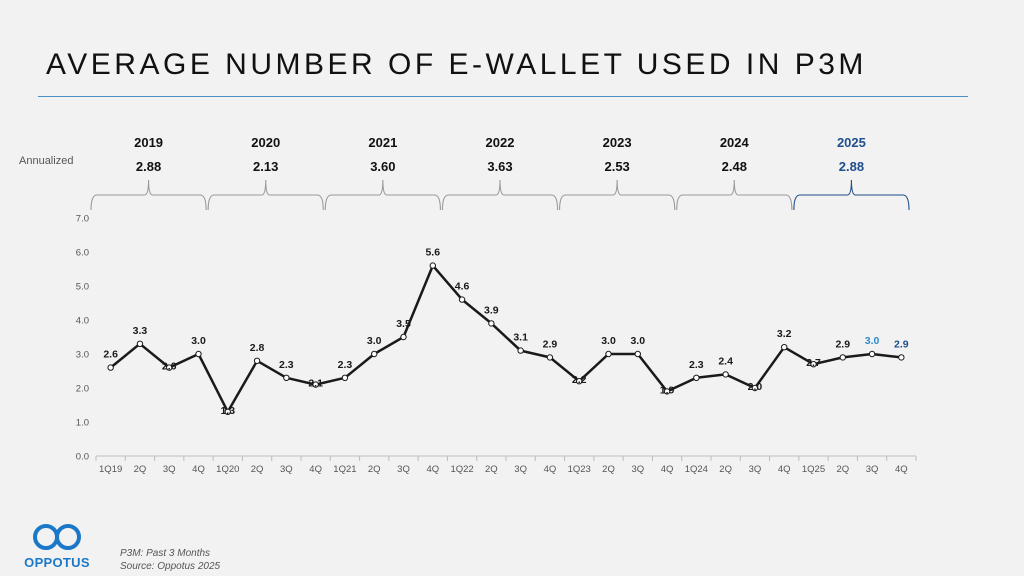  I want to click on data-label: 1.3, so click(227, 411).